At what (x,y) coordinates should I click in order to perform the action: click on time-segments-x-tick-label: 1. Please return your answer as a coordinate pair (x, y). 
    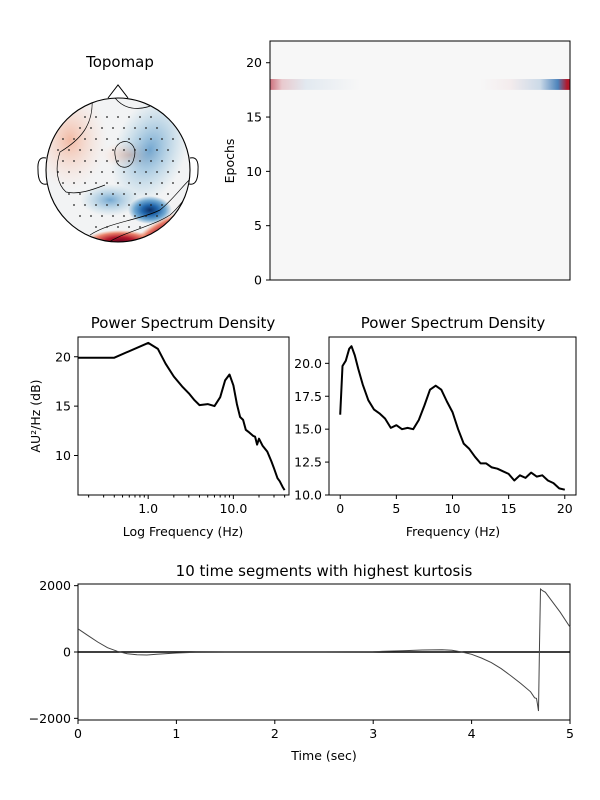
    Looking at the image, I should click on (176, 733).